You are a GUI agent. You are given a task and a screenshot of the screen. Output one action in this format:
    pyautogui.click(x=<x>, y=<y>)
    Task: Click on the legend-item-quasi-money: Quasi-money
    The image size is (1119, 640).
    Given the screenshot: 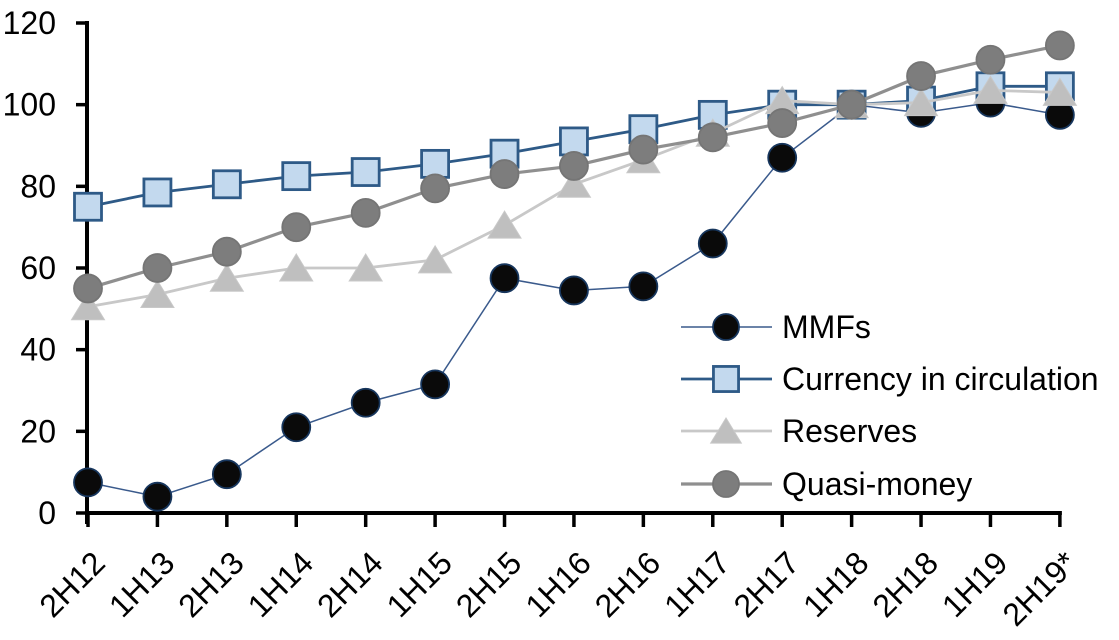 What is the action you would take?
    pyautogui.click(x=826, y=484)
    